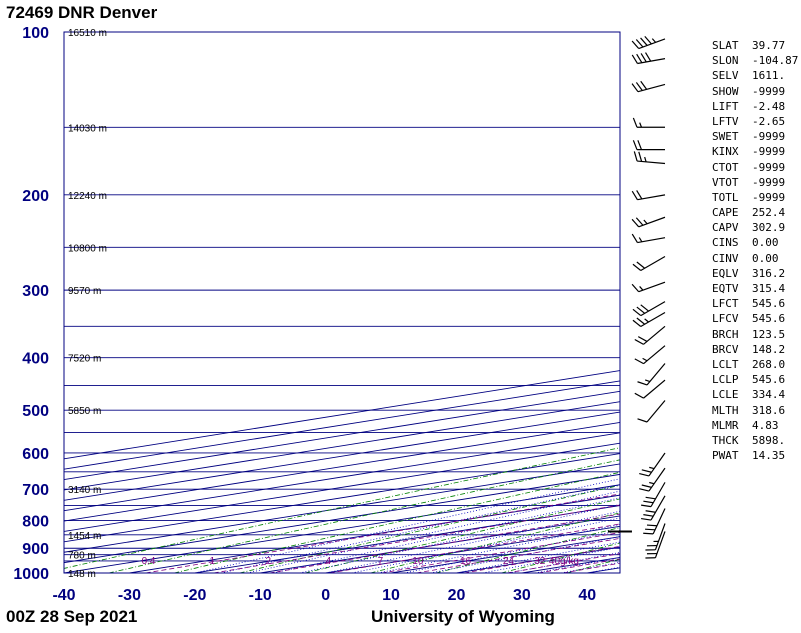 This screenshot has height=633, width=801. I want to click on index-row: THCK 5898., so click(755, 440).